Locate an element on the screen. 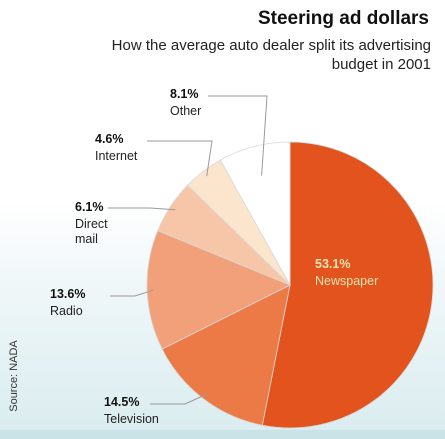  leader-line-other is located at coordinates (238, 135).